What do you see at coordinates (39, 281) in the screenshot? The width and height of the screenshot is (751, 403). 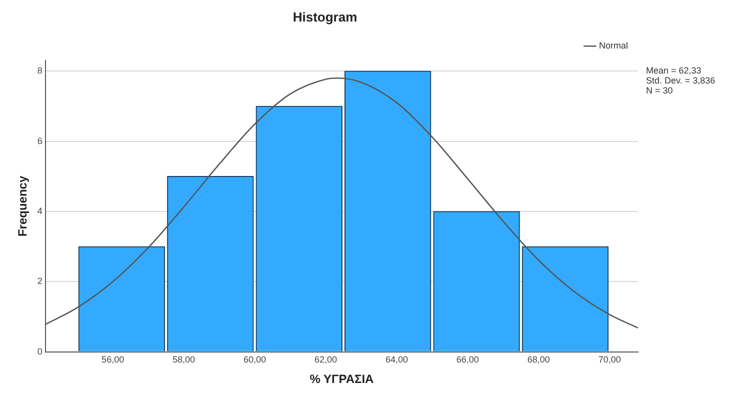 I see `y-tick-label: 2` at bounding box center [39, 281].